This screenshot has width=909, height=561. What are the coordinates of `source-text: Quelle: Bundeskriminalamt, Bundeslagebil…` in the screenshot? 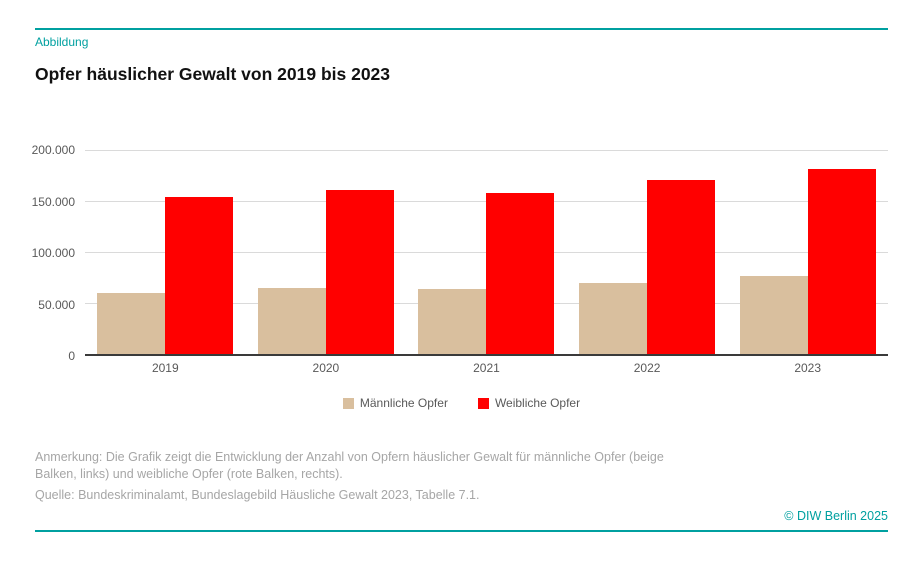 It's located at (257, 495).